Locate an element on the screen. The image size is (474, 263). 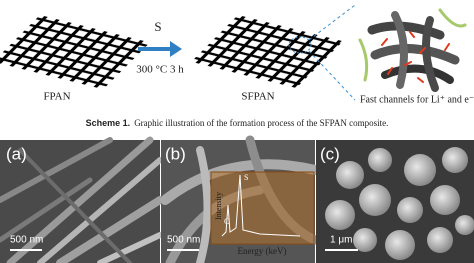
fiber-detail is located at coordinates (412, 50).